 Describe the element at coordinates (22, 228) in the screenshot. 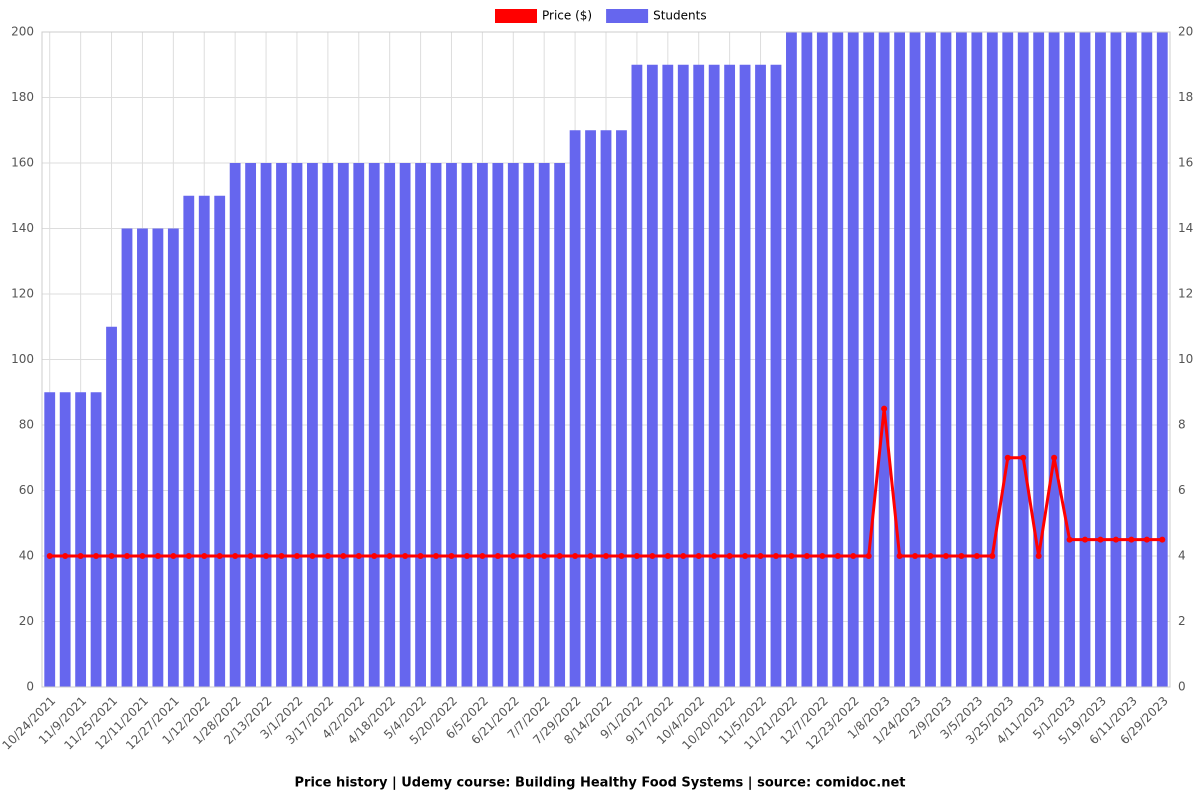

I see `y-tick-label: 140` at that location.